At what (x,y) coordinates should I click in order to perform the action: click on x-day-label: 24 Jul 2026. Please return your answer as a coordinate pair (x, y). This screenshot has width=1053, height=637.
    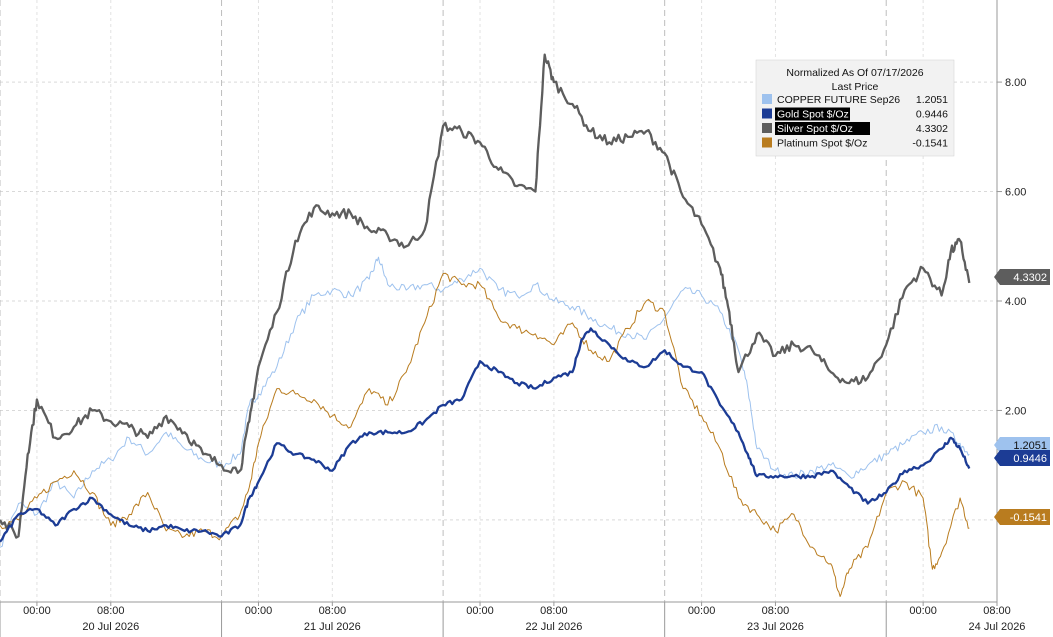
    Looking at the image, I should click on (997, 627).